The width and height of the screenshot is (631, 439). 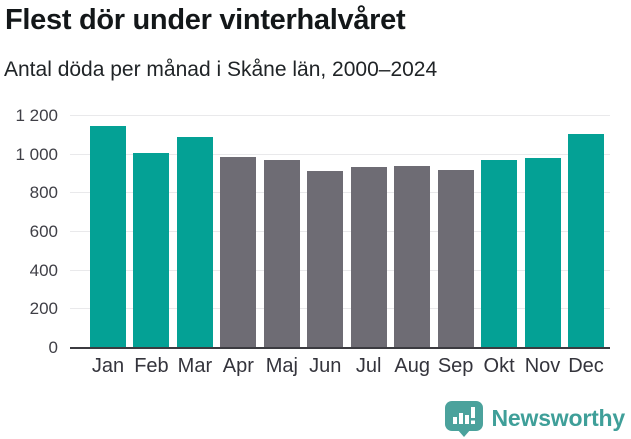 What do you see at coordinates (340, 348) in the screenshot?
I see `x-axis-line` at bounding box center [340, 348].